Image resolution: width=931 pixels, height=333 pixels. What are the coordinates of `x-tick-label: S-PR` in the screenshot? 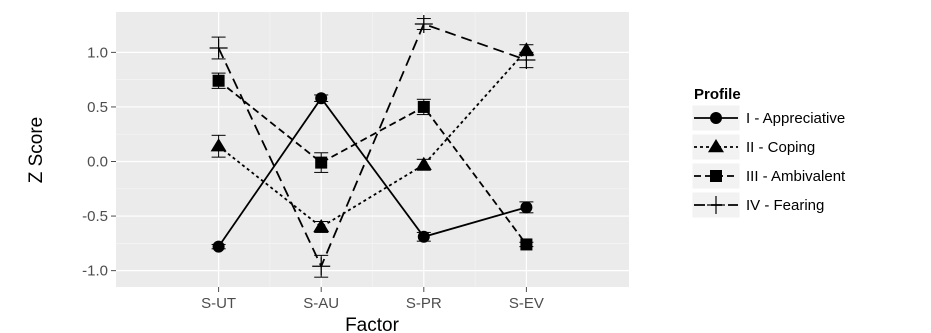 It's located at (424, 303).